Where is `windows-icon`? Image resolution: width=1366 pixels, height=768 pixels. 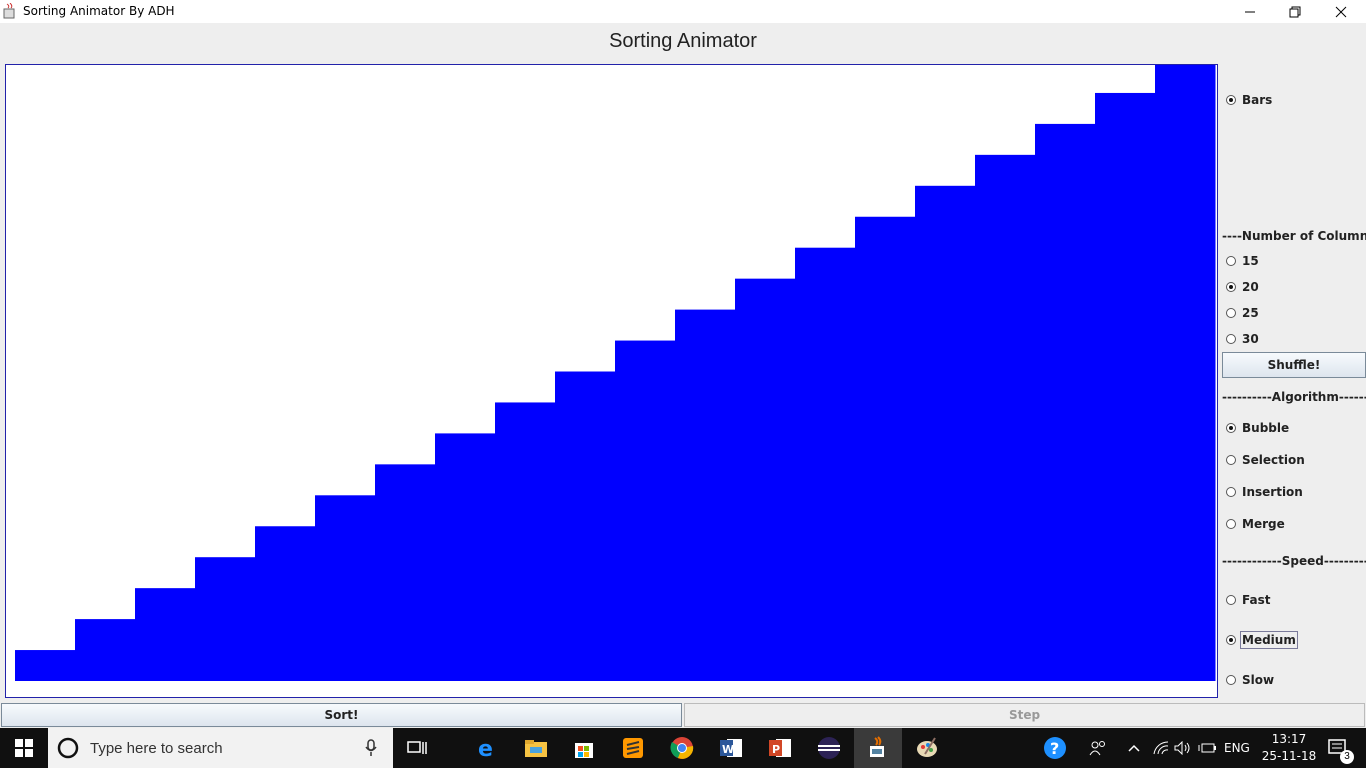 windows-icon is located at coordinates (24, 748).